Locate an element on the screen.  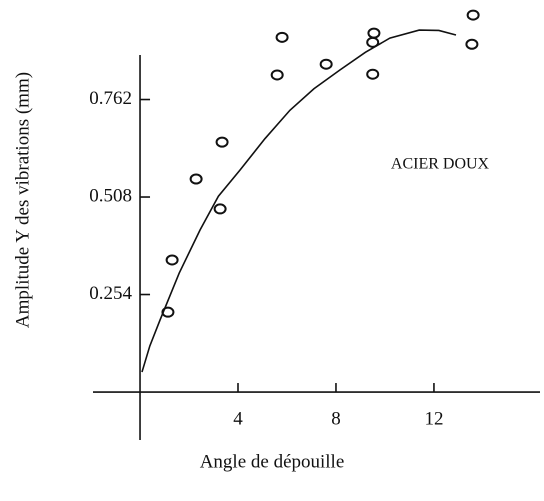
x-tick-label: 12 is located at coordinates (433, 418).